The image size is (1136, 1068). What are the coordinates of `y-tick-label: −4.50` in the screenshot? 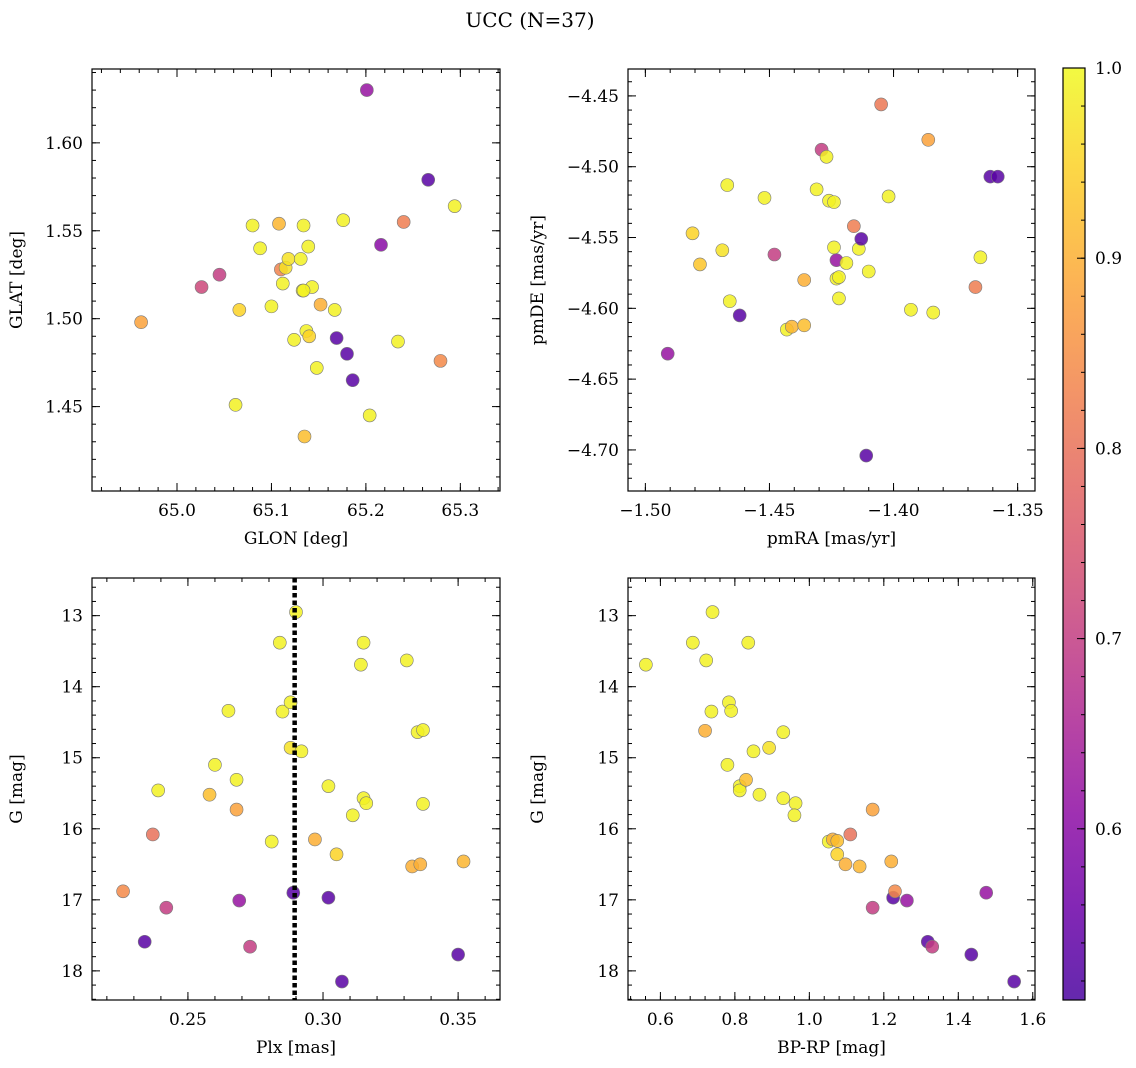 It's located at (593, 168).